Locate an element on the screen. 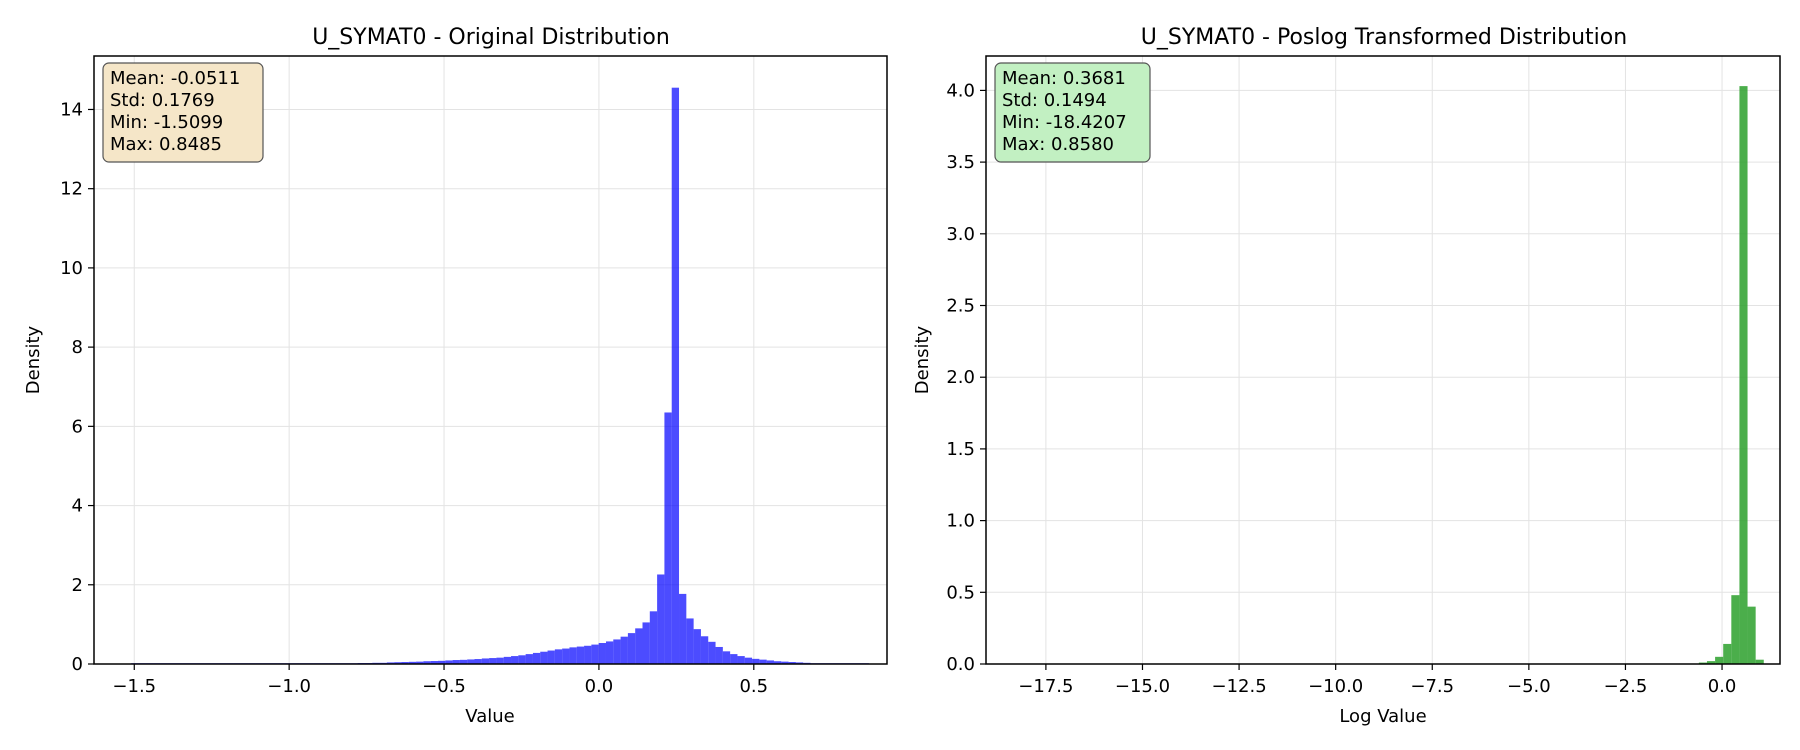 The height and width of the screenshot is (750, 1800). right-x-tick-label: −17.5 is located at coordinates (1045, 686).